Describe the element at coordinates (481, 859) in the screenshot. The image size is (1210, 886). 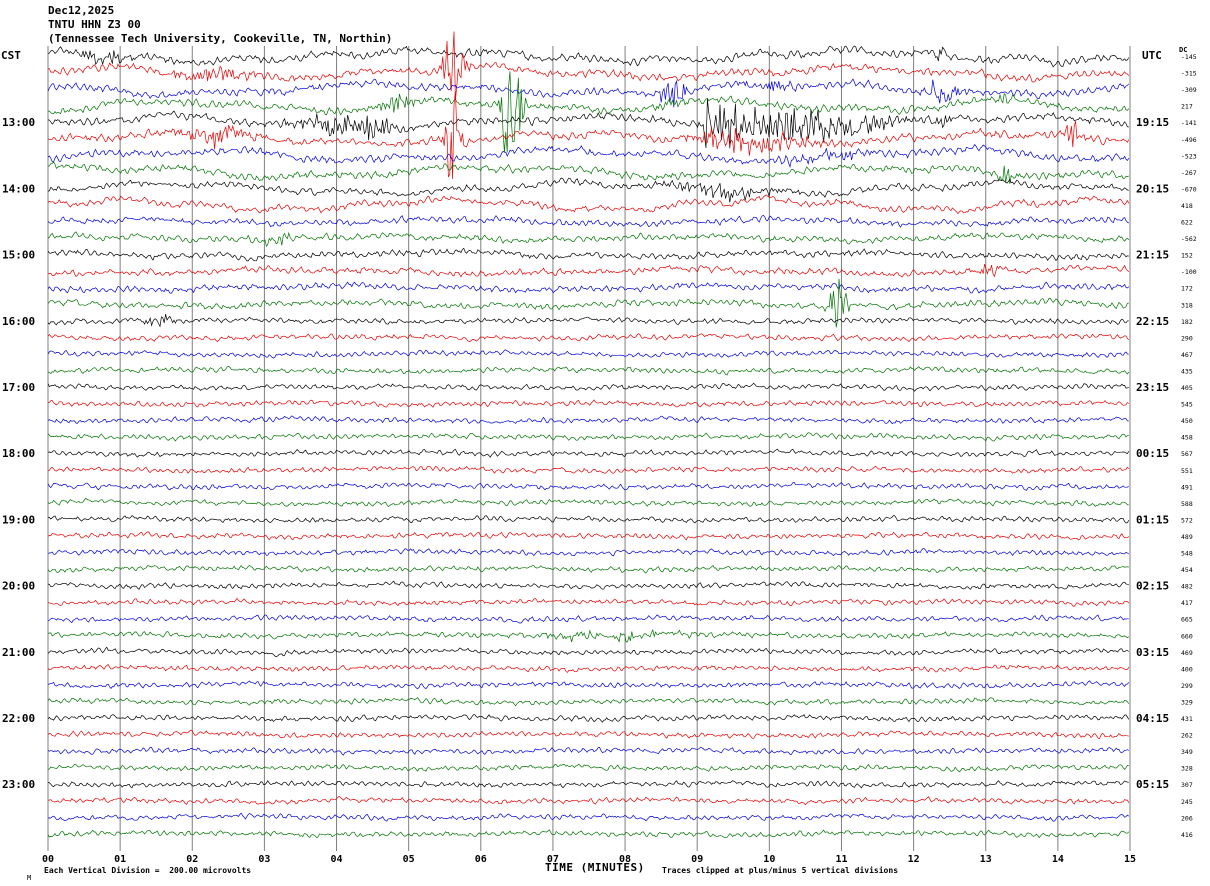
I see `minute-tick-label: 06` at that location.